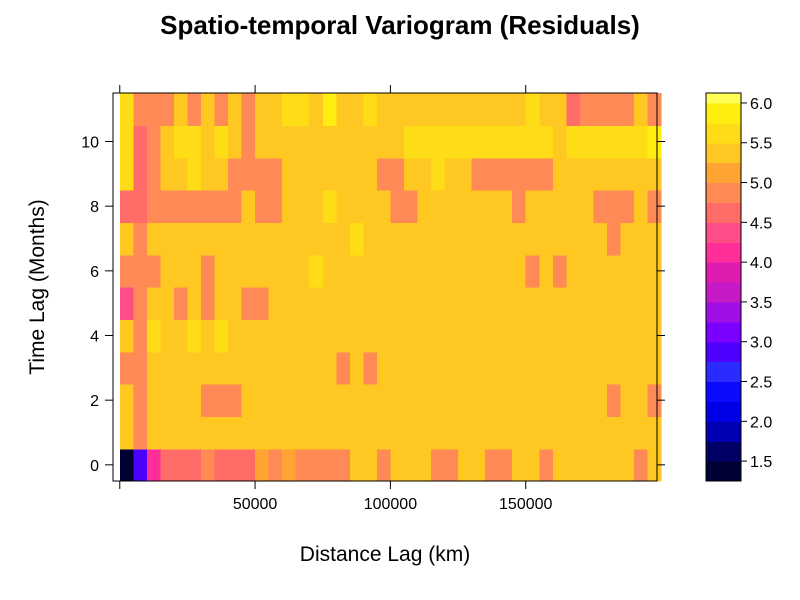 This screenshot has width=800, height=600. Describe the element at coordinates (94, 207) in the screenshot. I see `y-tick-label: 8` at that location.